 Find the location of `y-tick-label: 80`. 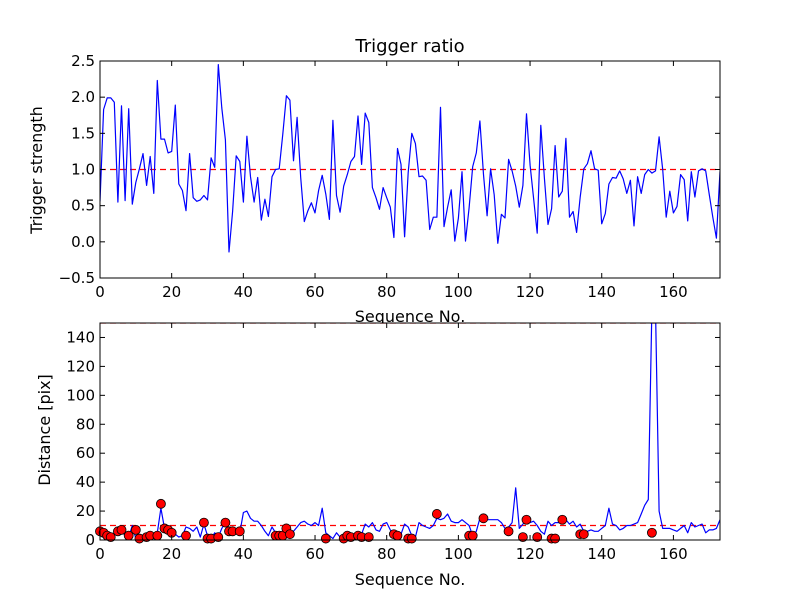

y-tick-label: 80 is located at coordinates (85, 424).